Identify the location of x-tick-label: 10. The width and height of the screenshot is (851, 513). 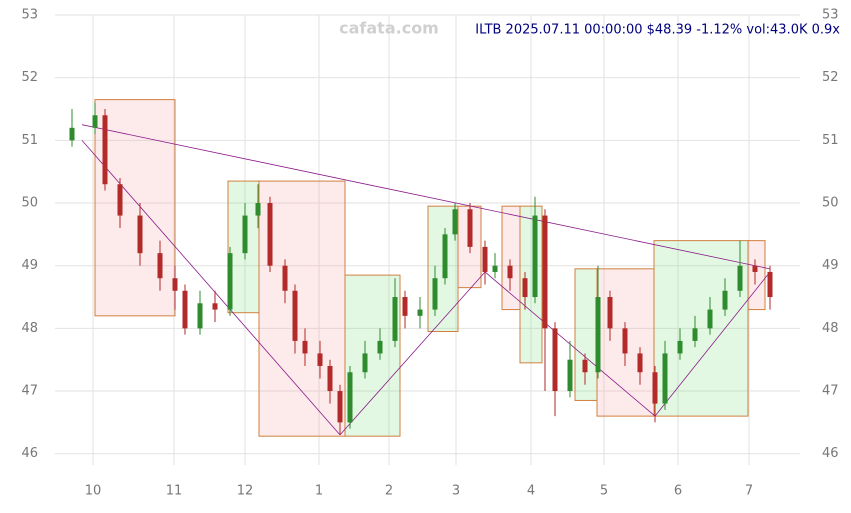
(93, 491).